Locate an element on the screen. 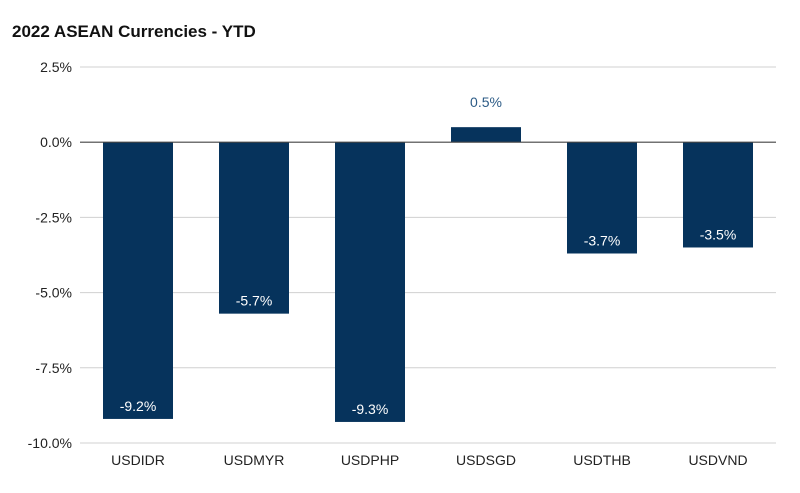 The image size is (800, 493). chart-title: 2022 ASEAN Currencies - YTD is located at coordinates (134, 31).